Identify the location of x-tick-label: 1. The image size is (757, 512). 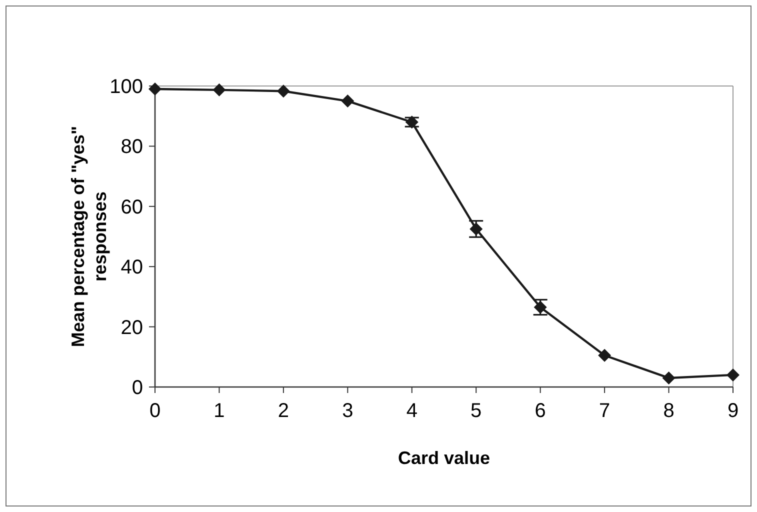
(219, 411).